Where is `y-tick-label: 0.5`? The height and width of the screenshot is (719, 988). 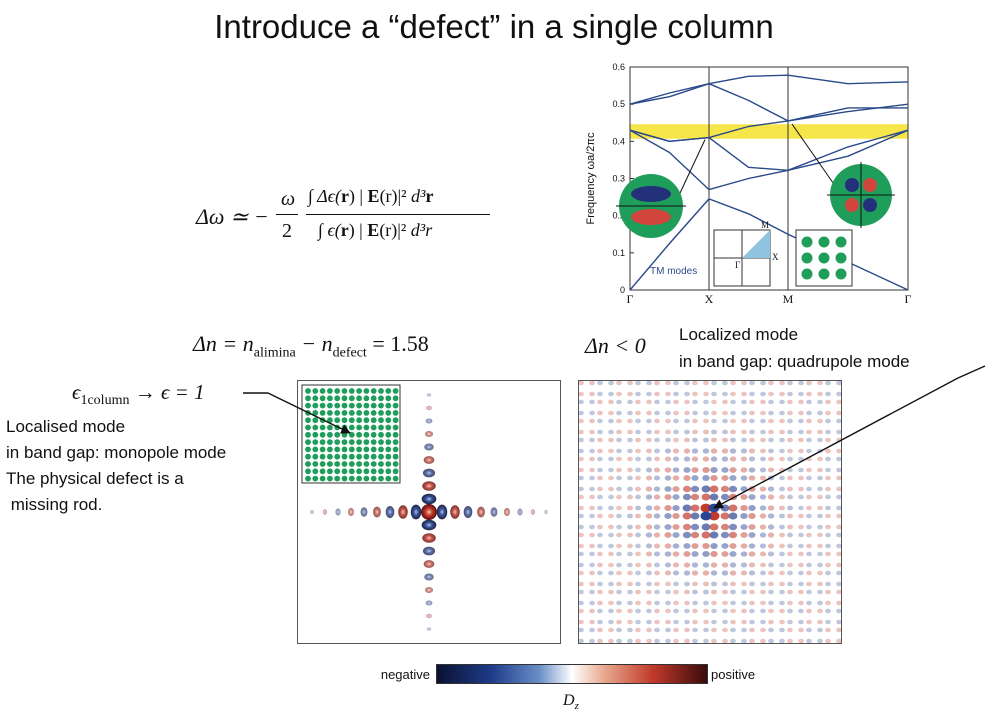
y-tick-label: 0.5 is located at coordinates (618, 104).